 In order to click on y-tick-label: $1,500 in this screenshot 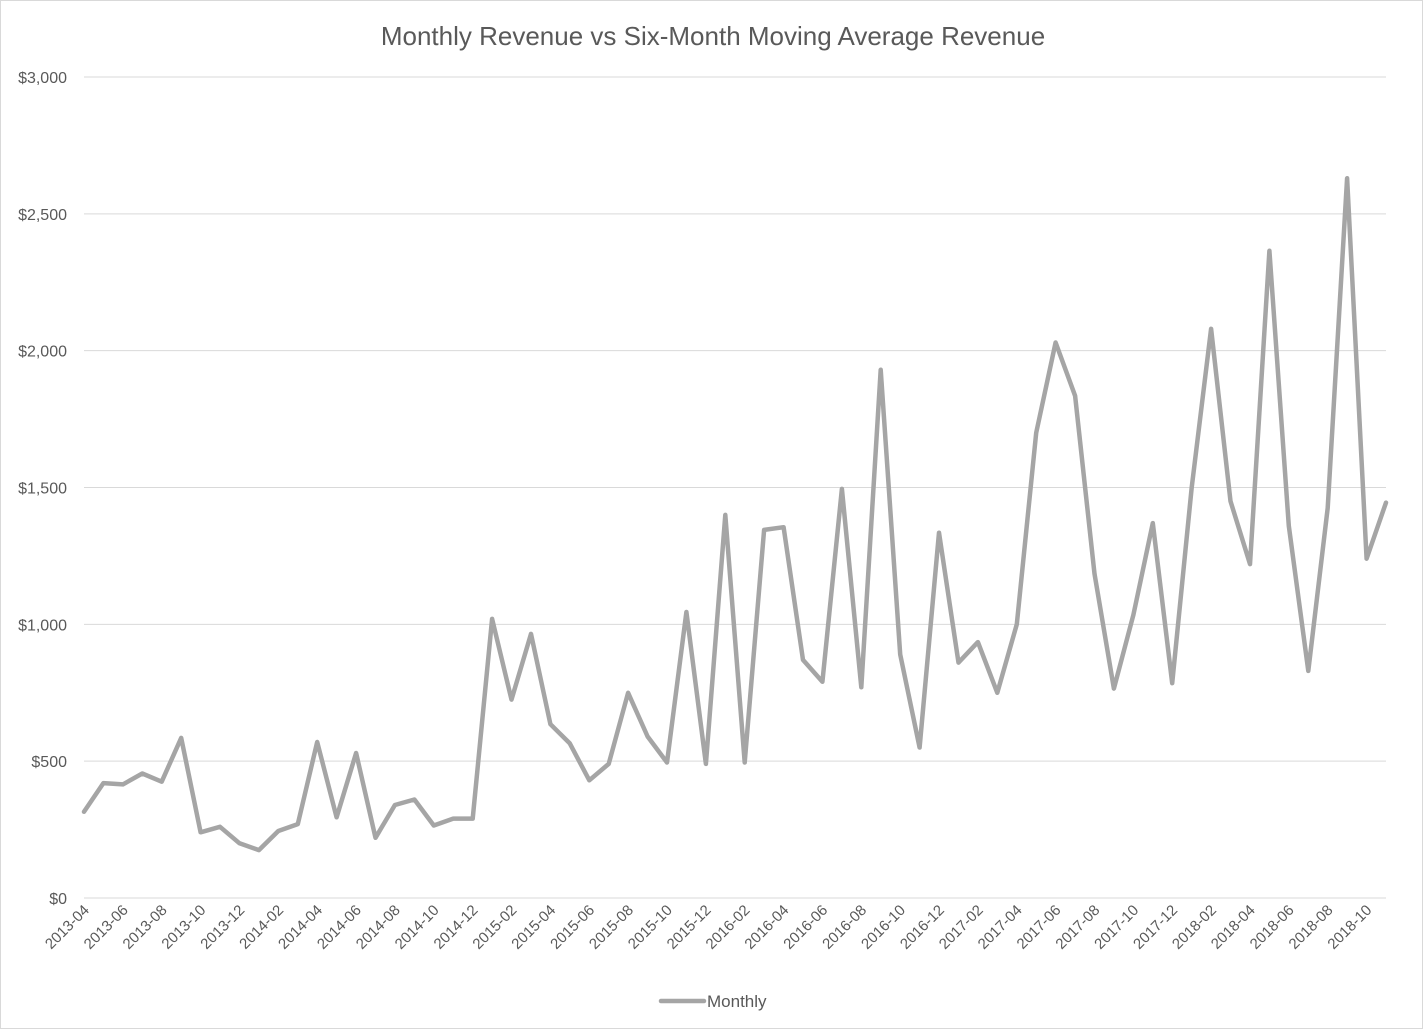, I will do `click(42, 489)`.